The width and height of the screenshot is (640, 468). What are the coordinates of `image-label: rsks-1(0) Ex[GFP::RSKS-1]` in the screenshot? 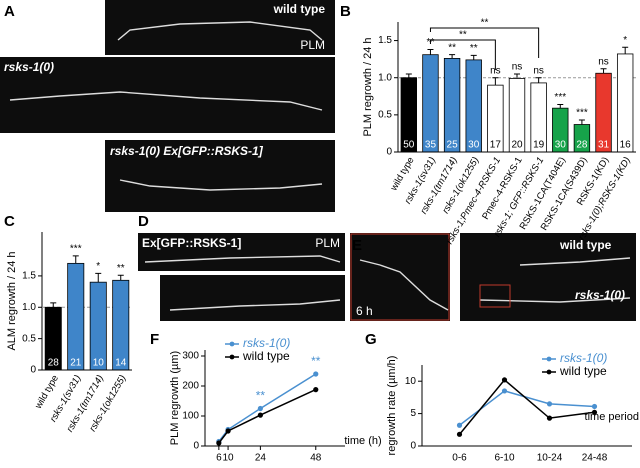 It's located at (187, 151).